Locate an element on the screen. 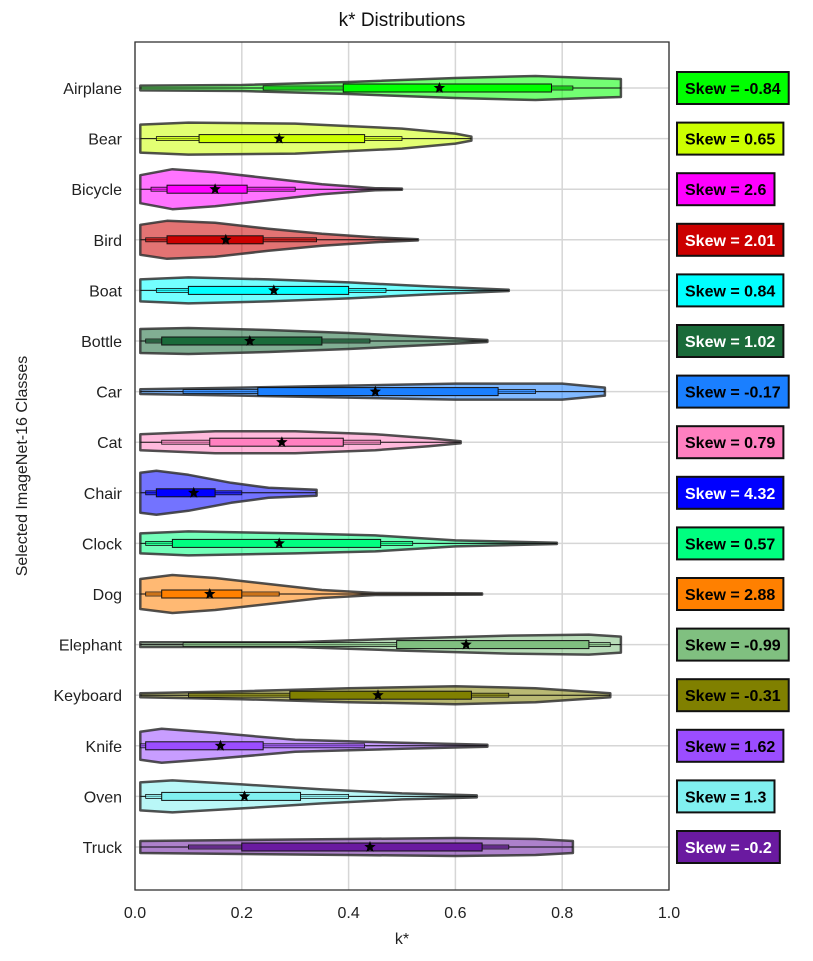 The width and height of the screenshot is (813, 961). y-tick-label: Boat is located at coordinates (105, 291).